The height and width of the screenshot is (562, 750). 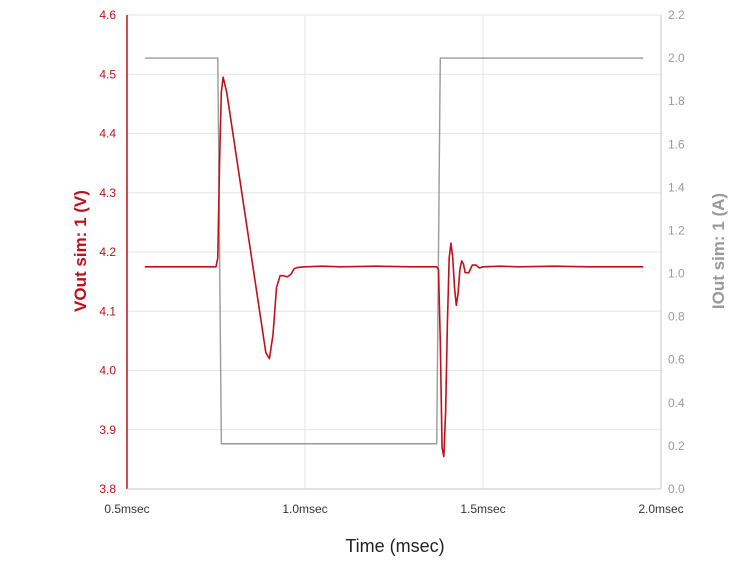 What do you see at coordinates (676, 274) in the screenshot?
I see `right-tick-label: 1.0` at bounding box center [676, 274].